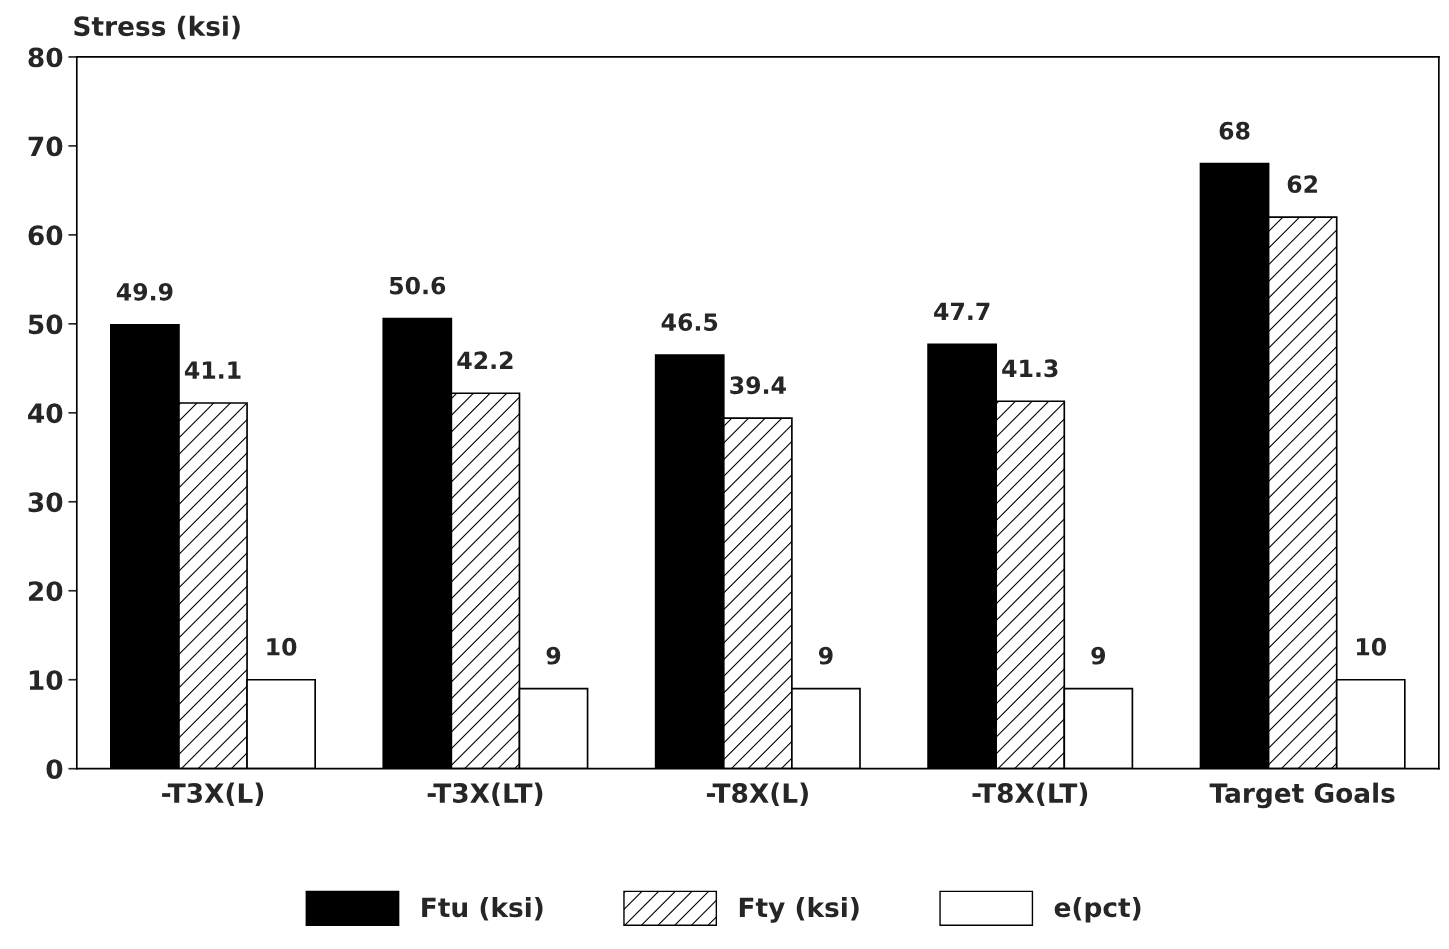  What do you see at coordinates (213, 794) in the screenshot?
I see `x-tick-label: -T3X(L)` at bounding box center [213, 794].